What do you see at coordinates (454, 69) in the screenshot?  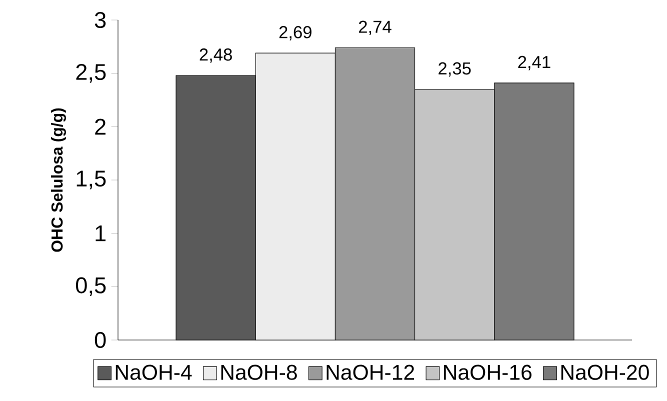 I see `data-label: 2,35` at bounding box center [454, 69].